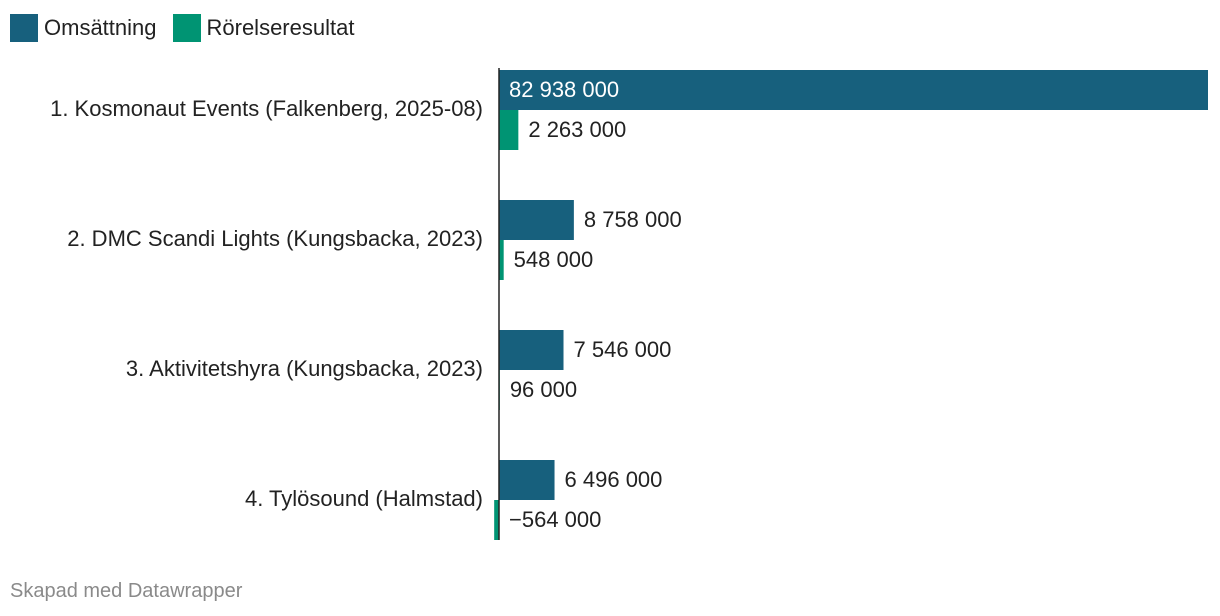  Describe the element at coordinates (564, 89) in the screenshot. I see `data-label: 82 938 000` at that location.